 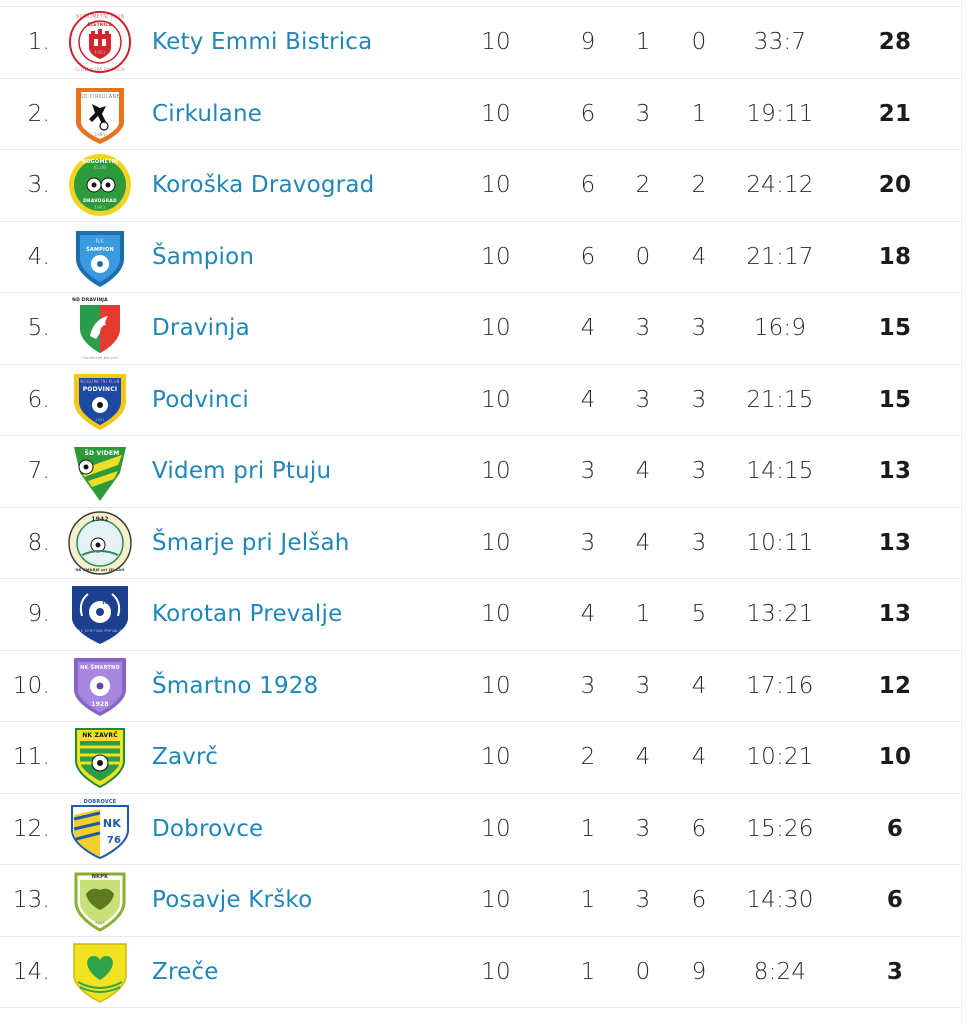 I want to click on won-cell: 2, so click(x=588, y=757).